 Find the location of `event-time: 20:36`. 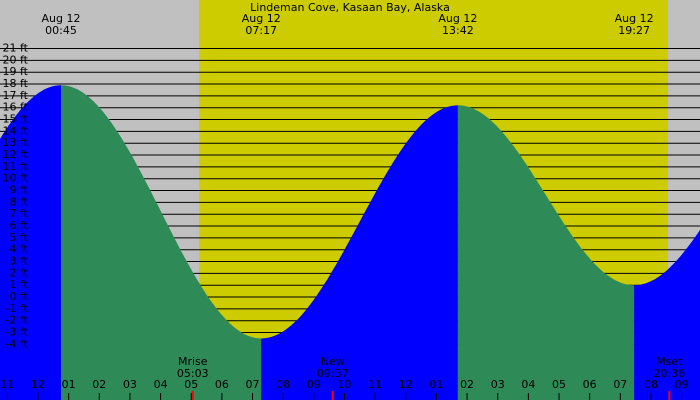

event-time: 20:36 is located at coordinates (670, 373).